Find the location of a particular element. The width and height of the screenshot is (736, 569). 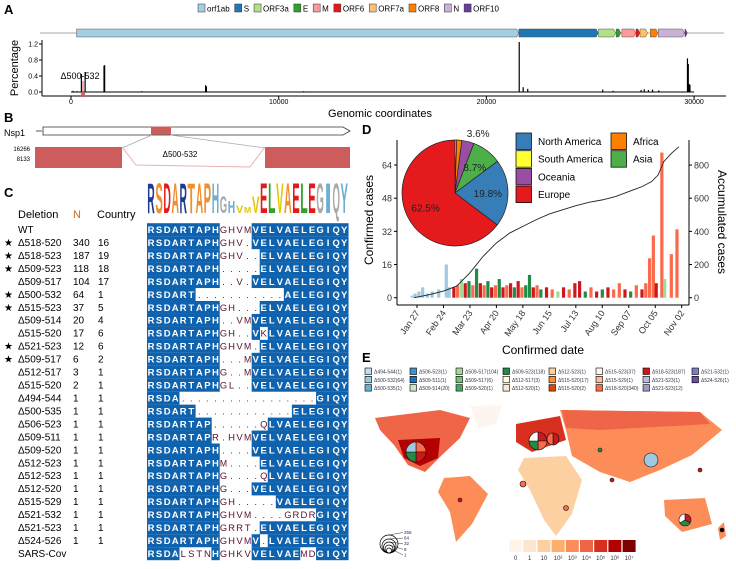

count-n: 340 is located at coordinates (81, 243).